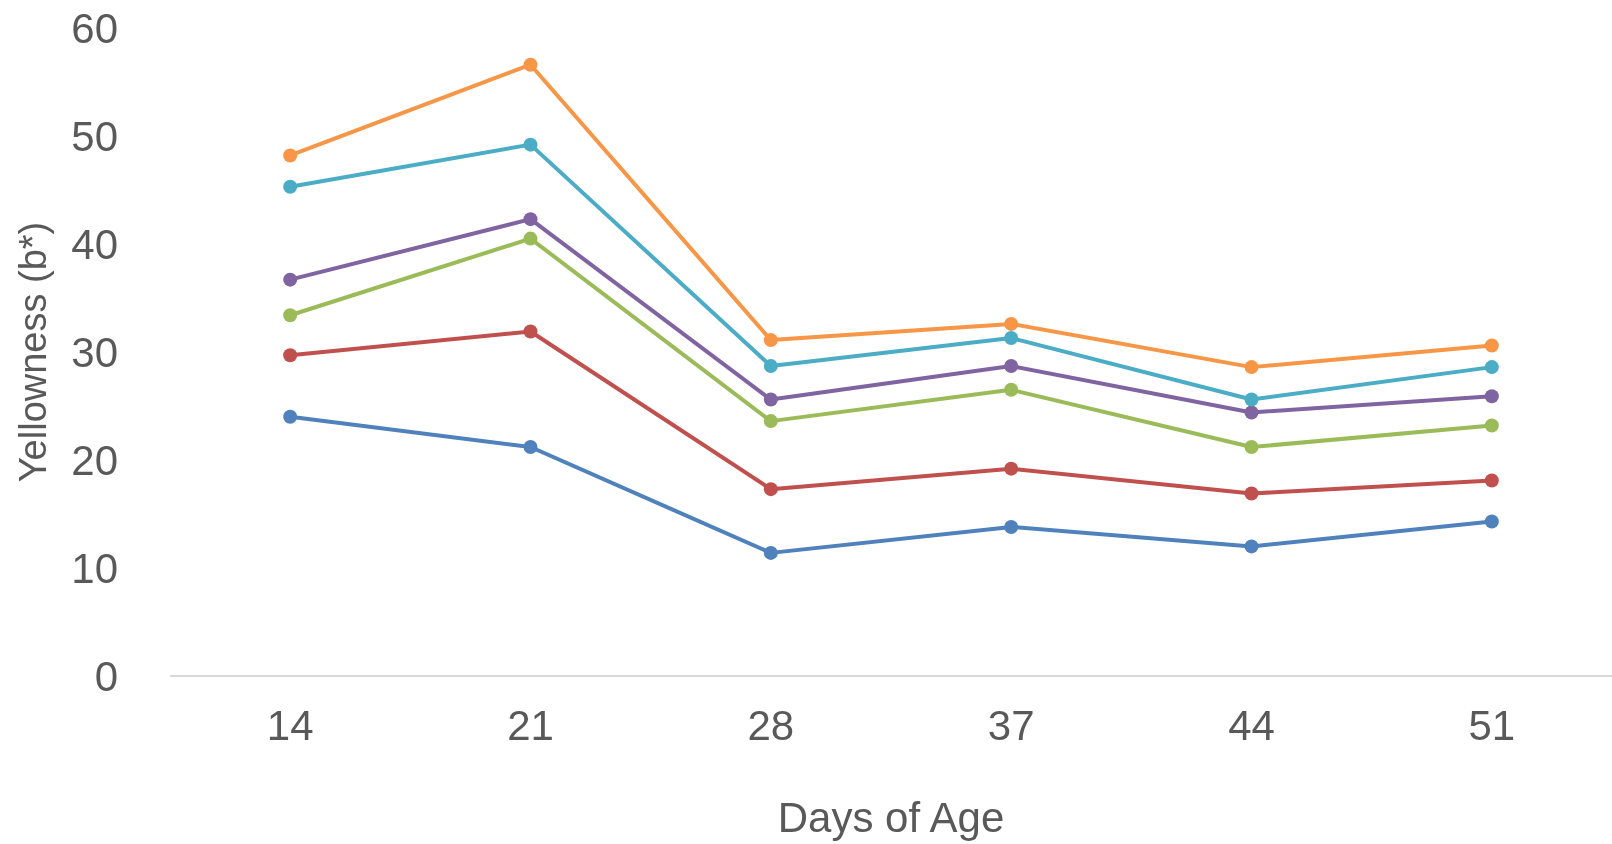  What do you see at coordinates (33, 352) in the screenshot?
I see `y-axis-title: Yellowness (b*)` at bounding box center [33, 352].